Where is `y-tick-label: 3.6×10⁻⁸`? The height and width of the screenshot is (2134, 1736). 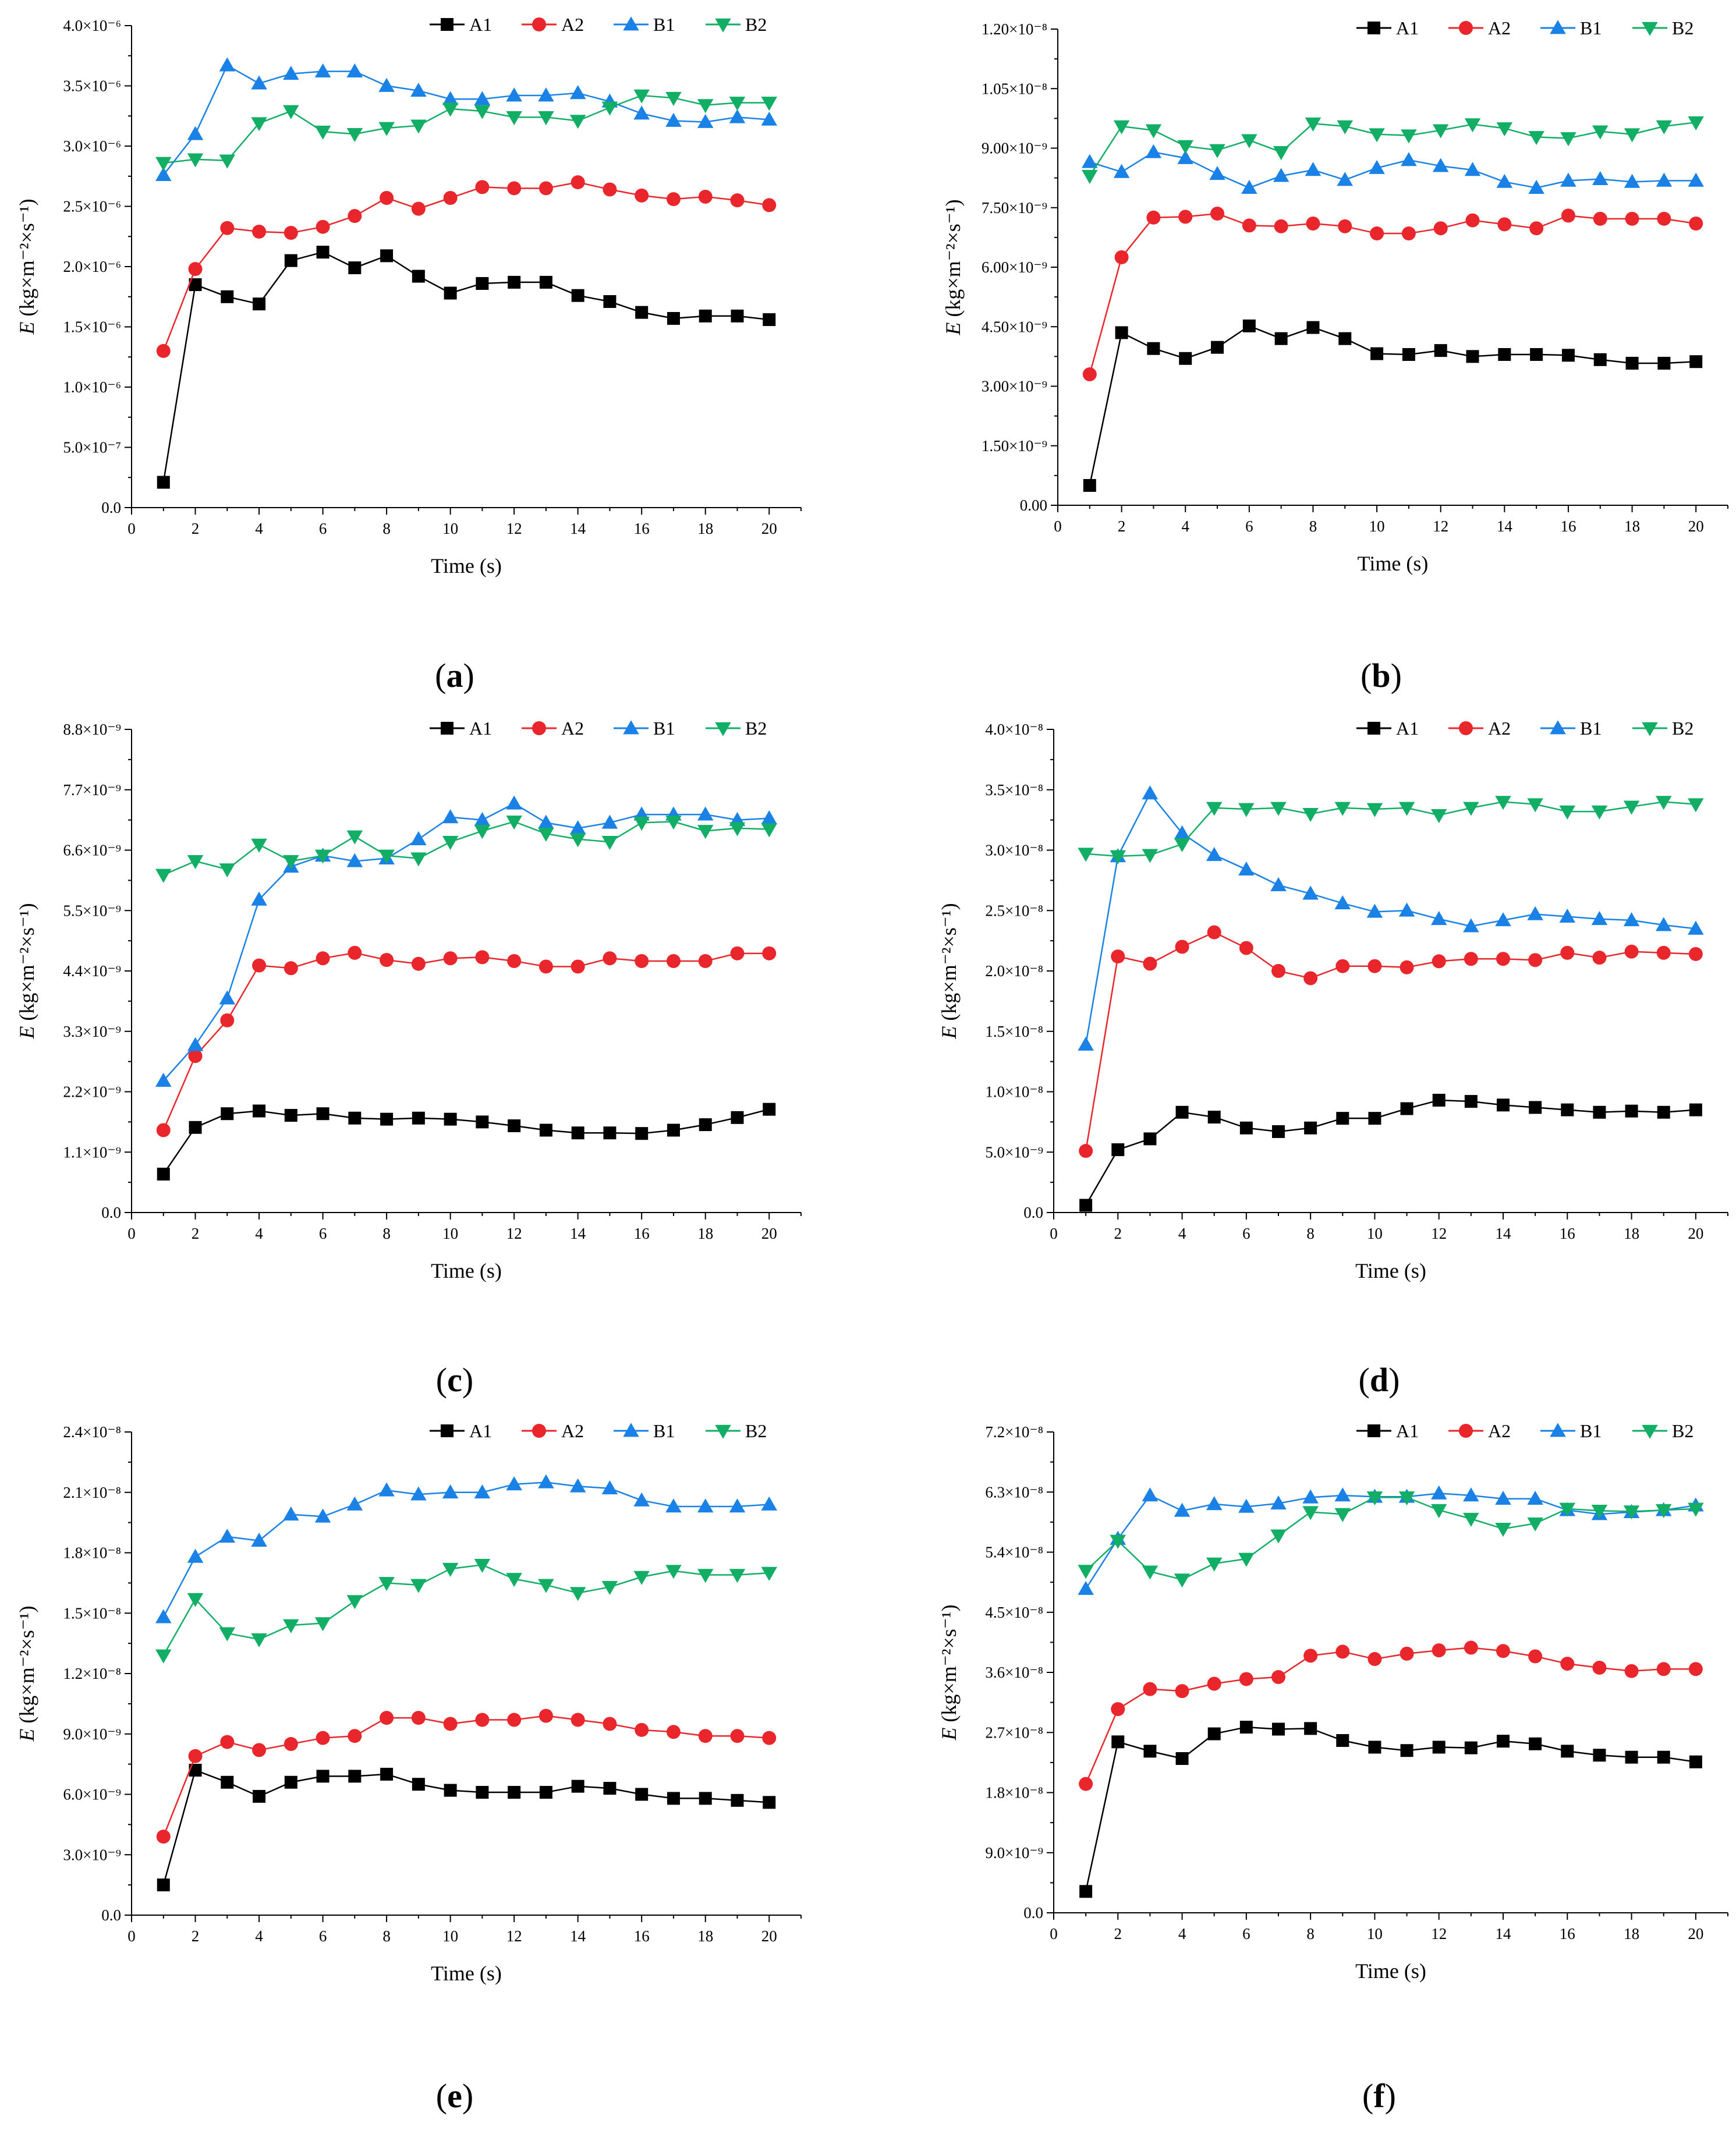
y-tick-label: 3.6×10⁻⁸ is located at coordinates (1014, 1672).